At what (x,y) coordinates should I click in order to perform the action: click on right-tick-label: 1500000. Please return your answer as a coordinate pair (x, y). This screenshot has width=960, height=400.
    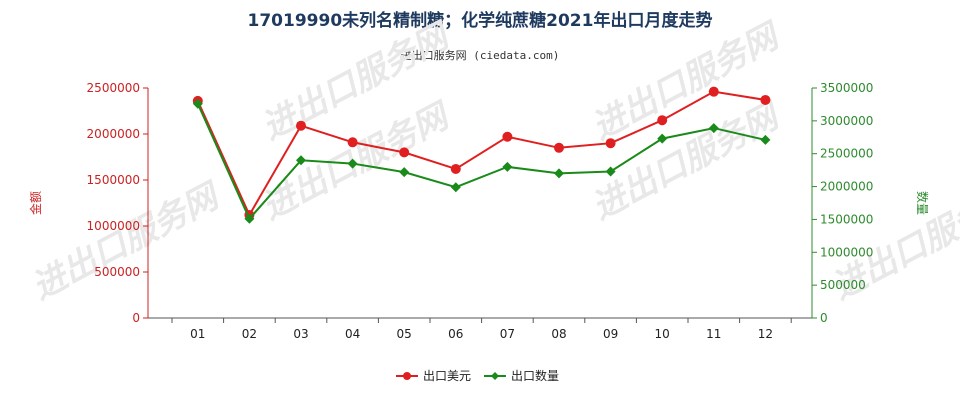
    Looking at the image, I should click on (846, 219).